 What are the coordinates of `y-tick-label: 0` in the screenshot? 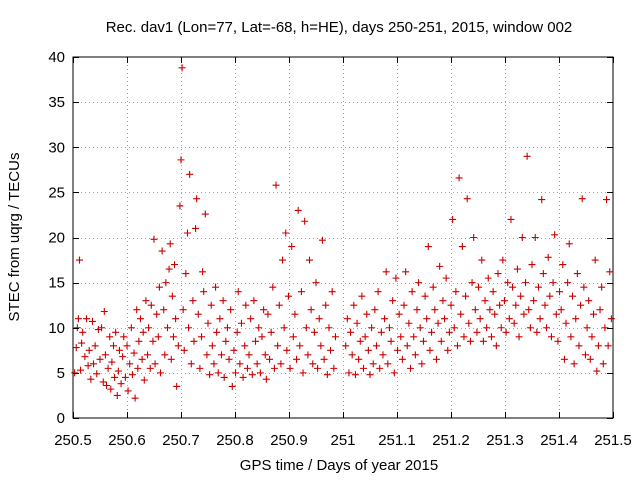 It's located at (61, 418).